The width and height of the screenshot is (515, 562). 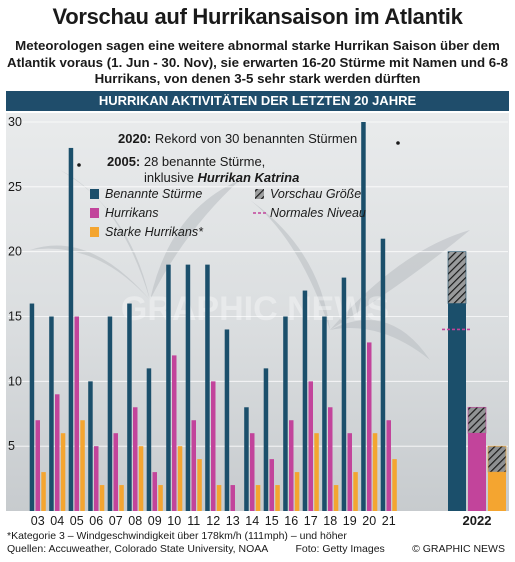 What do you see at coordinates (116, 521) in the screenshot?
I see `x-tick-label: 07` at bounding box center [116, 521].